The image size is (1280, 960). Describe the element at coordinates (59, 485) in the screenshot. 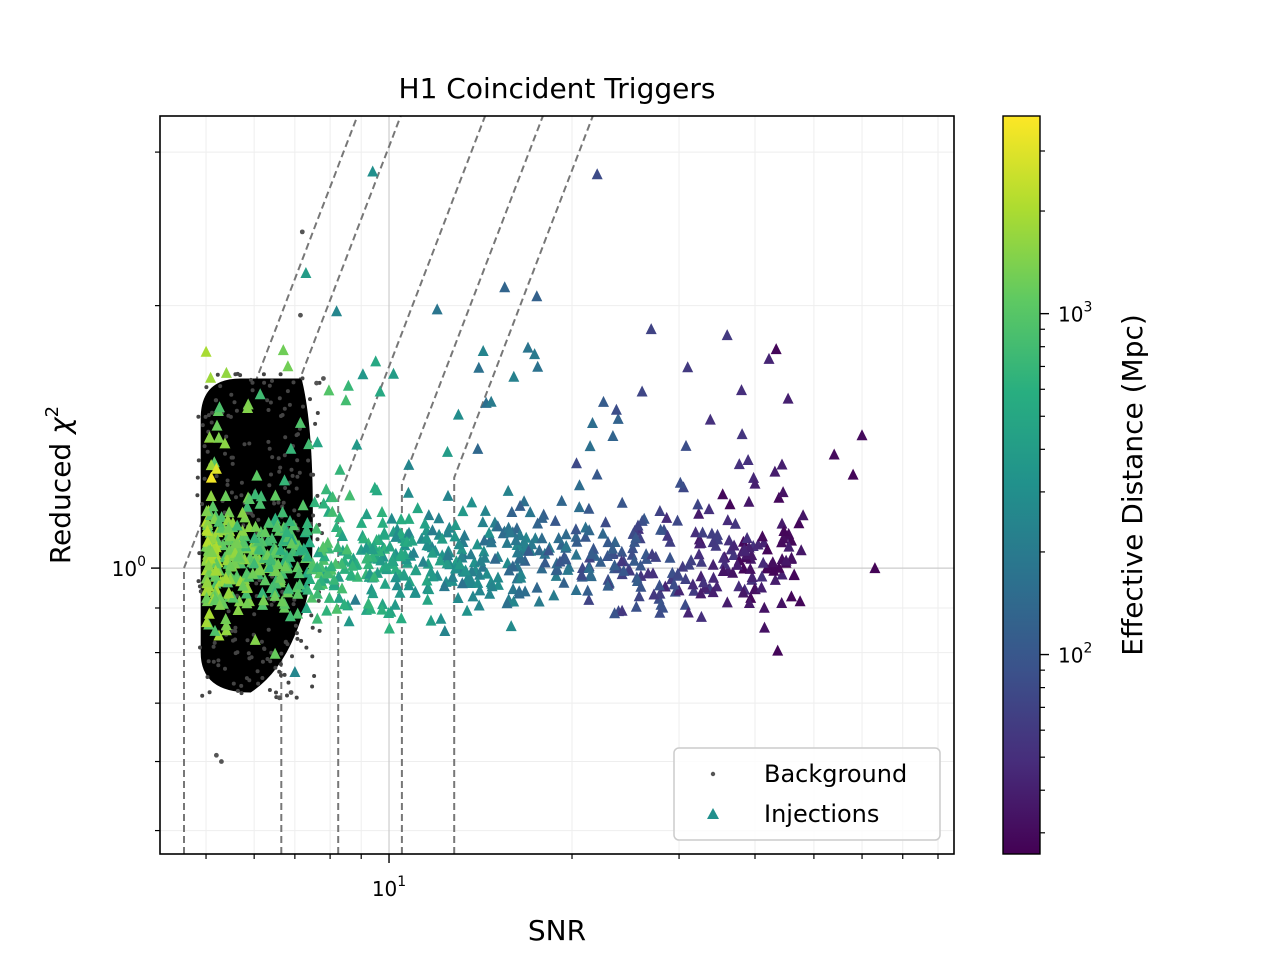

I see `y-axis-label: Reduced χ2` at that location.